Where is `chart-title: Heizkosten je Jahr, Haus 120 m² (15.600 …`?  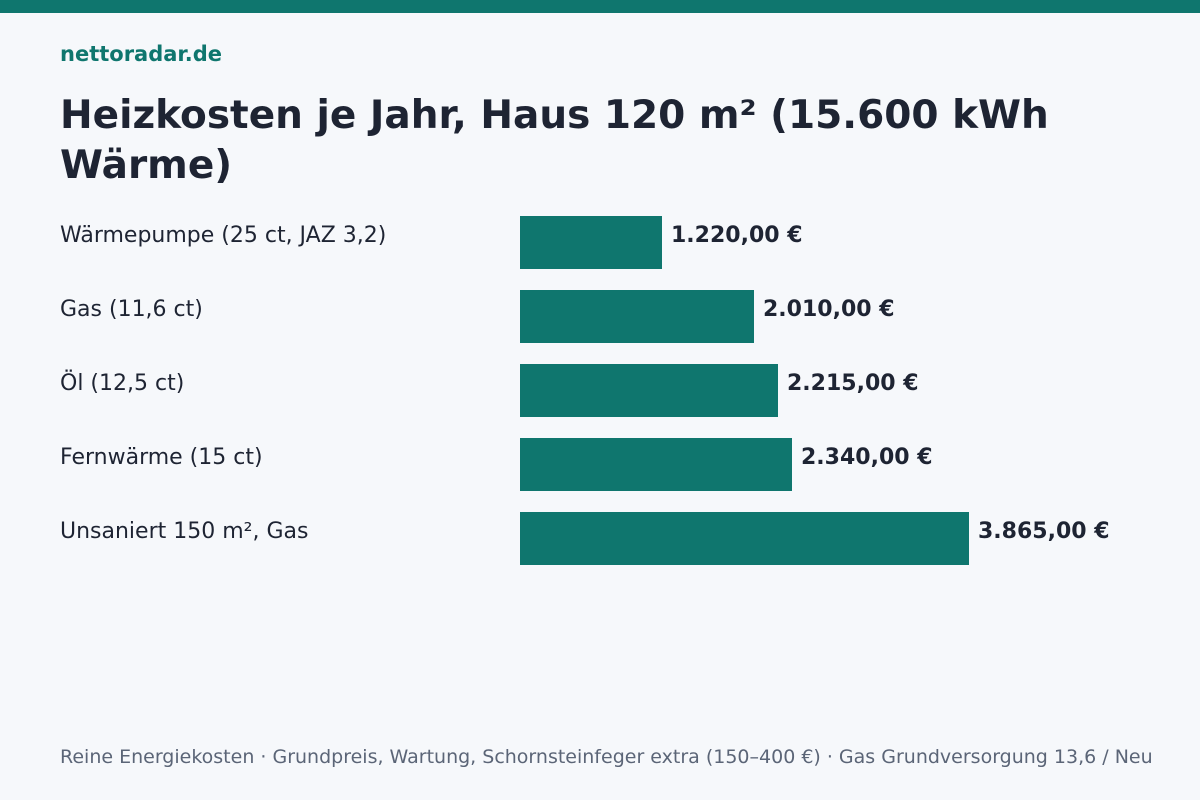
chart-title: Heizkosten je Jahr, Haus 120 m² (15.600 … is located at coordinates (554, 140).